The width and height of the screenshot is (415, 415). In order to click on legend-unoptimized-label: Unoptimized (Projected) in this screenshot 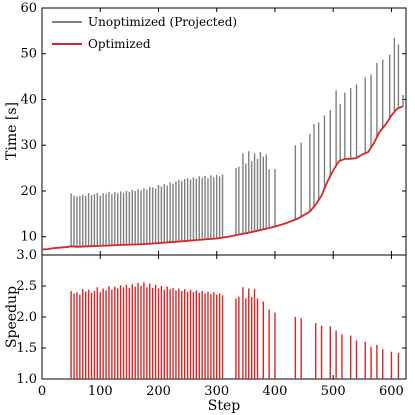, I will do `click(162, 22)`.